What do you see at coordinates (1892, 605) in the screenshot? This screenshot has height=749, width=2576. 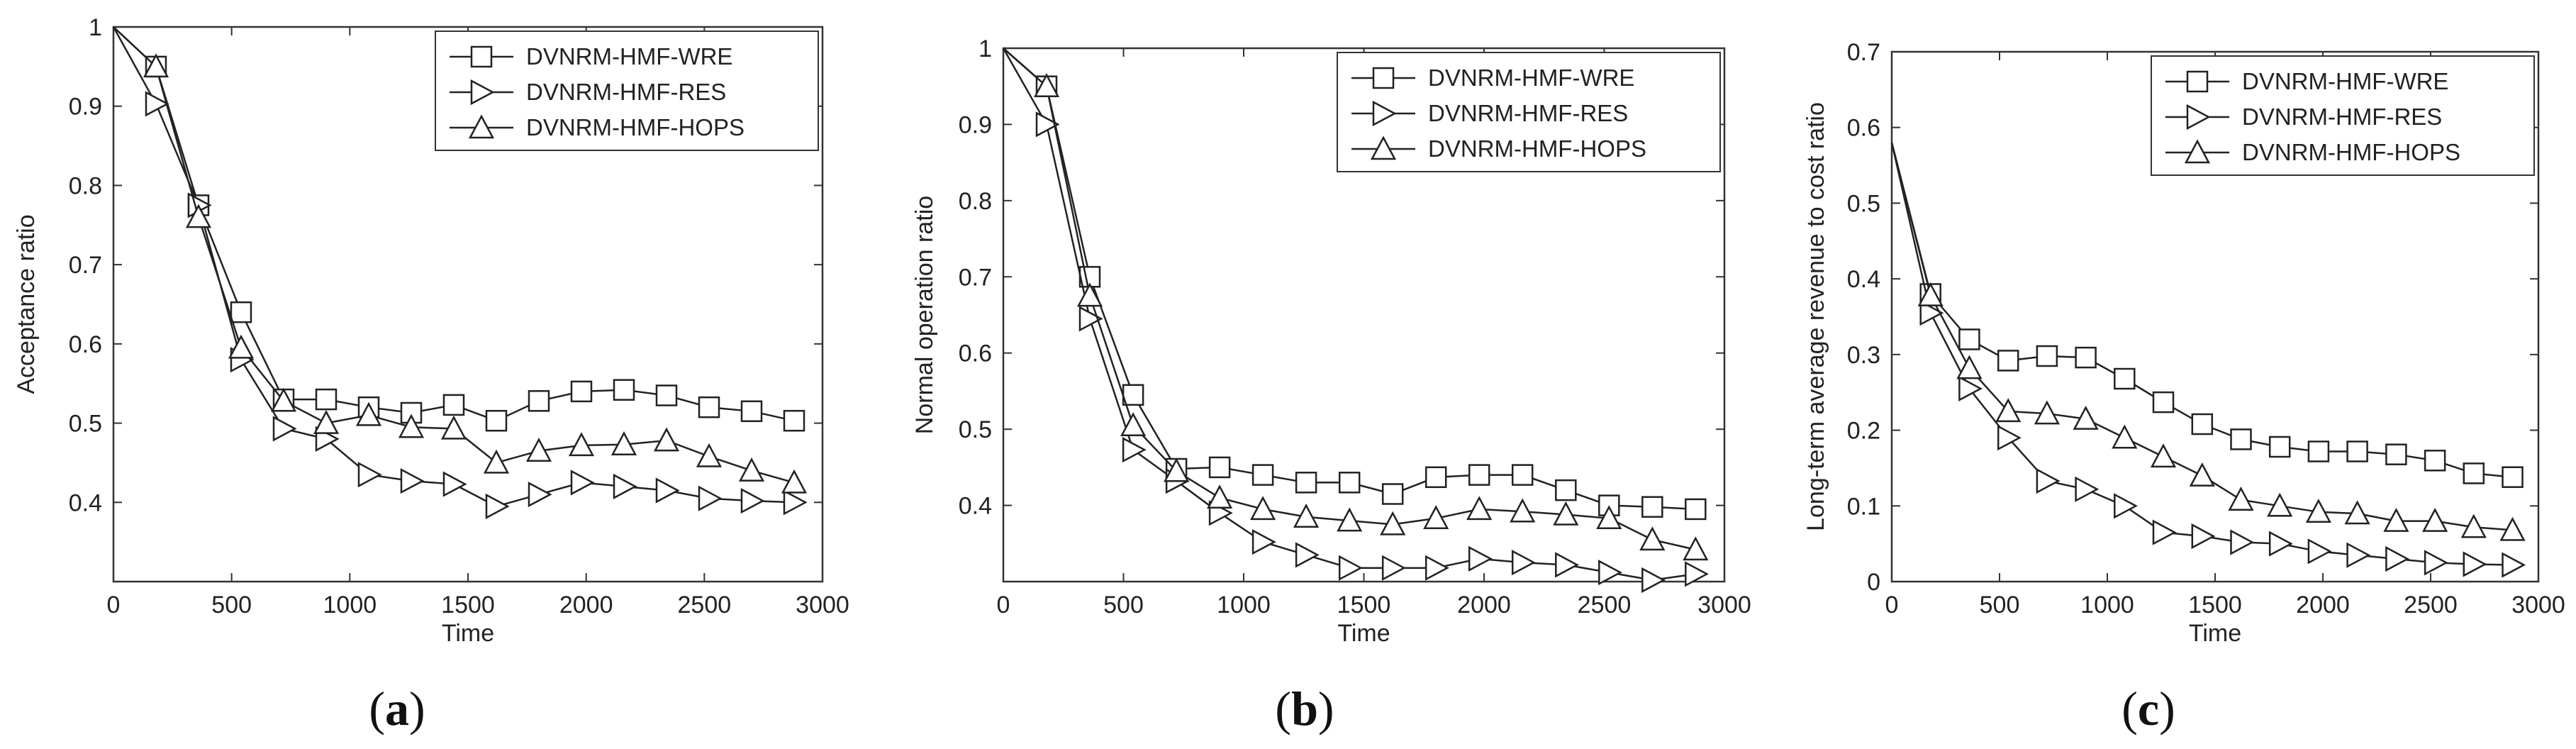 I see `x-tick-label: 0` at bounding box center [1892, 605].